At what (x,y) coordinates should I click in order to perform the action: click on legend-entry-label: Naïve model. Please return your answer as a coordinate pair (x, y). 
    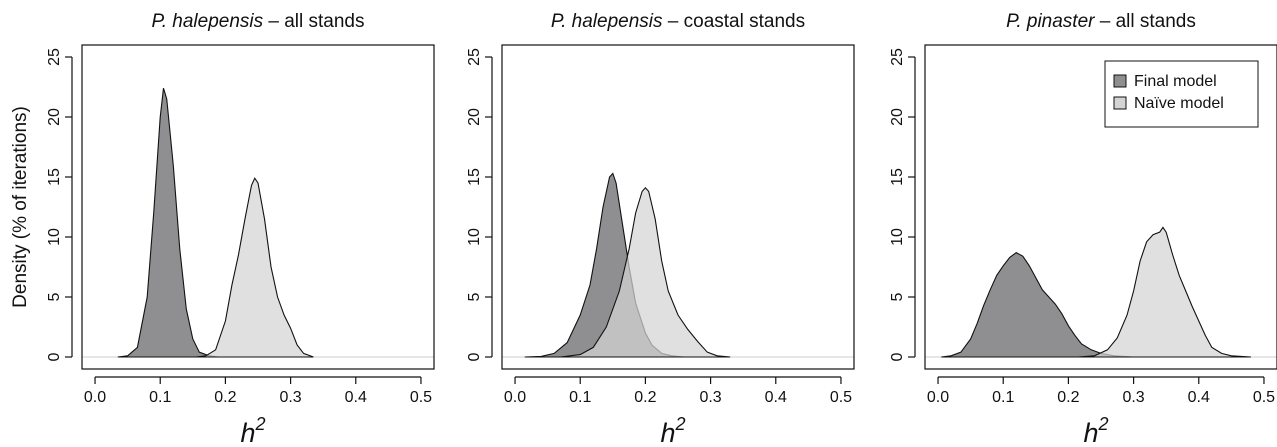
    Looking at the image, I should click on (1179, 103).